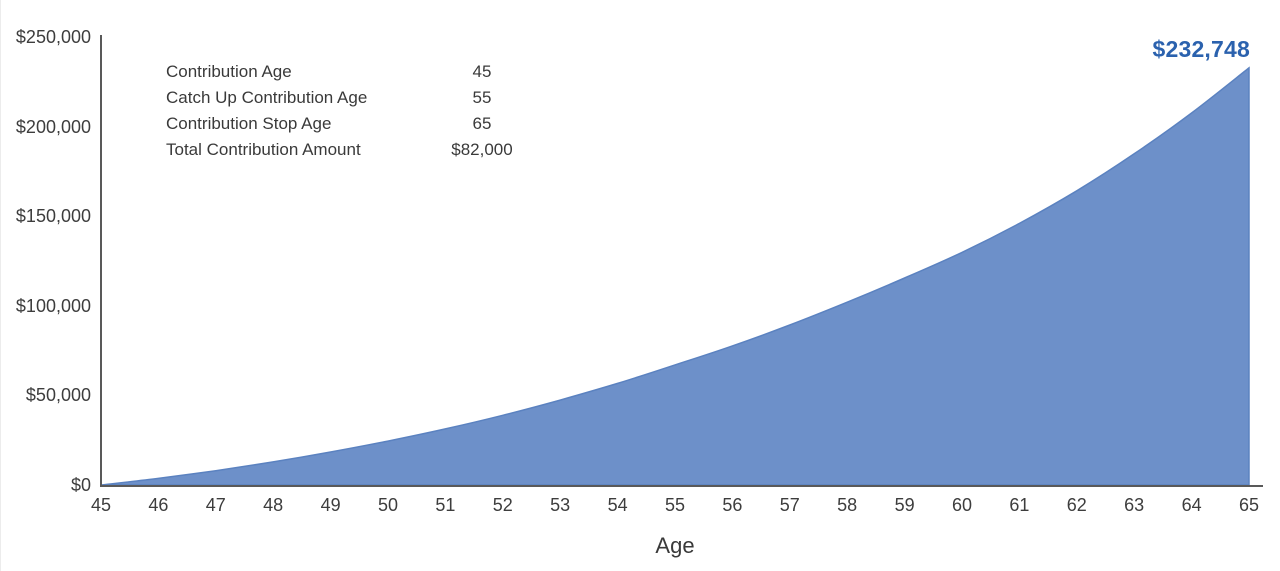 This screenshot has width=1280, height=571. What do you see at coordinates (1201, 49) in the screenshot?
I see `end-value-label: $232,748` at bounding box center [1201, 49].